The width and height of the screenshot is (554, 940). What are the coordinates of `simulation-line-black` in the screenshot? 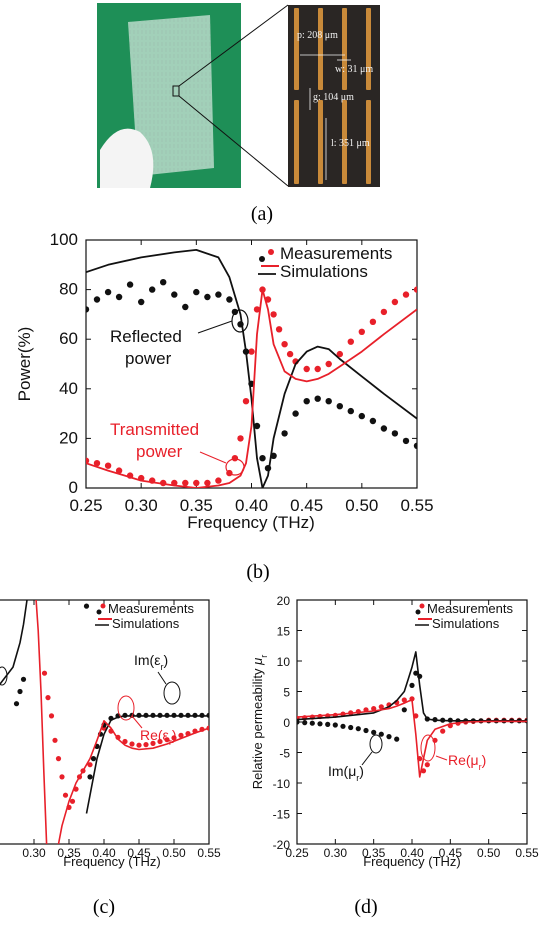 It's located at (14, 643).